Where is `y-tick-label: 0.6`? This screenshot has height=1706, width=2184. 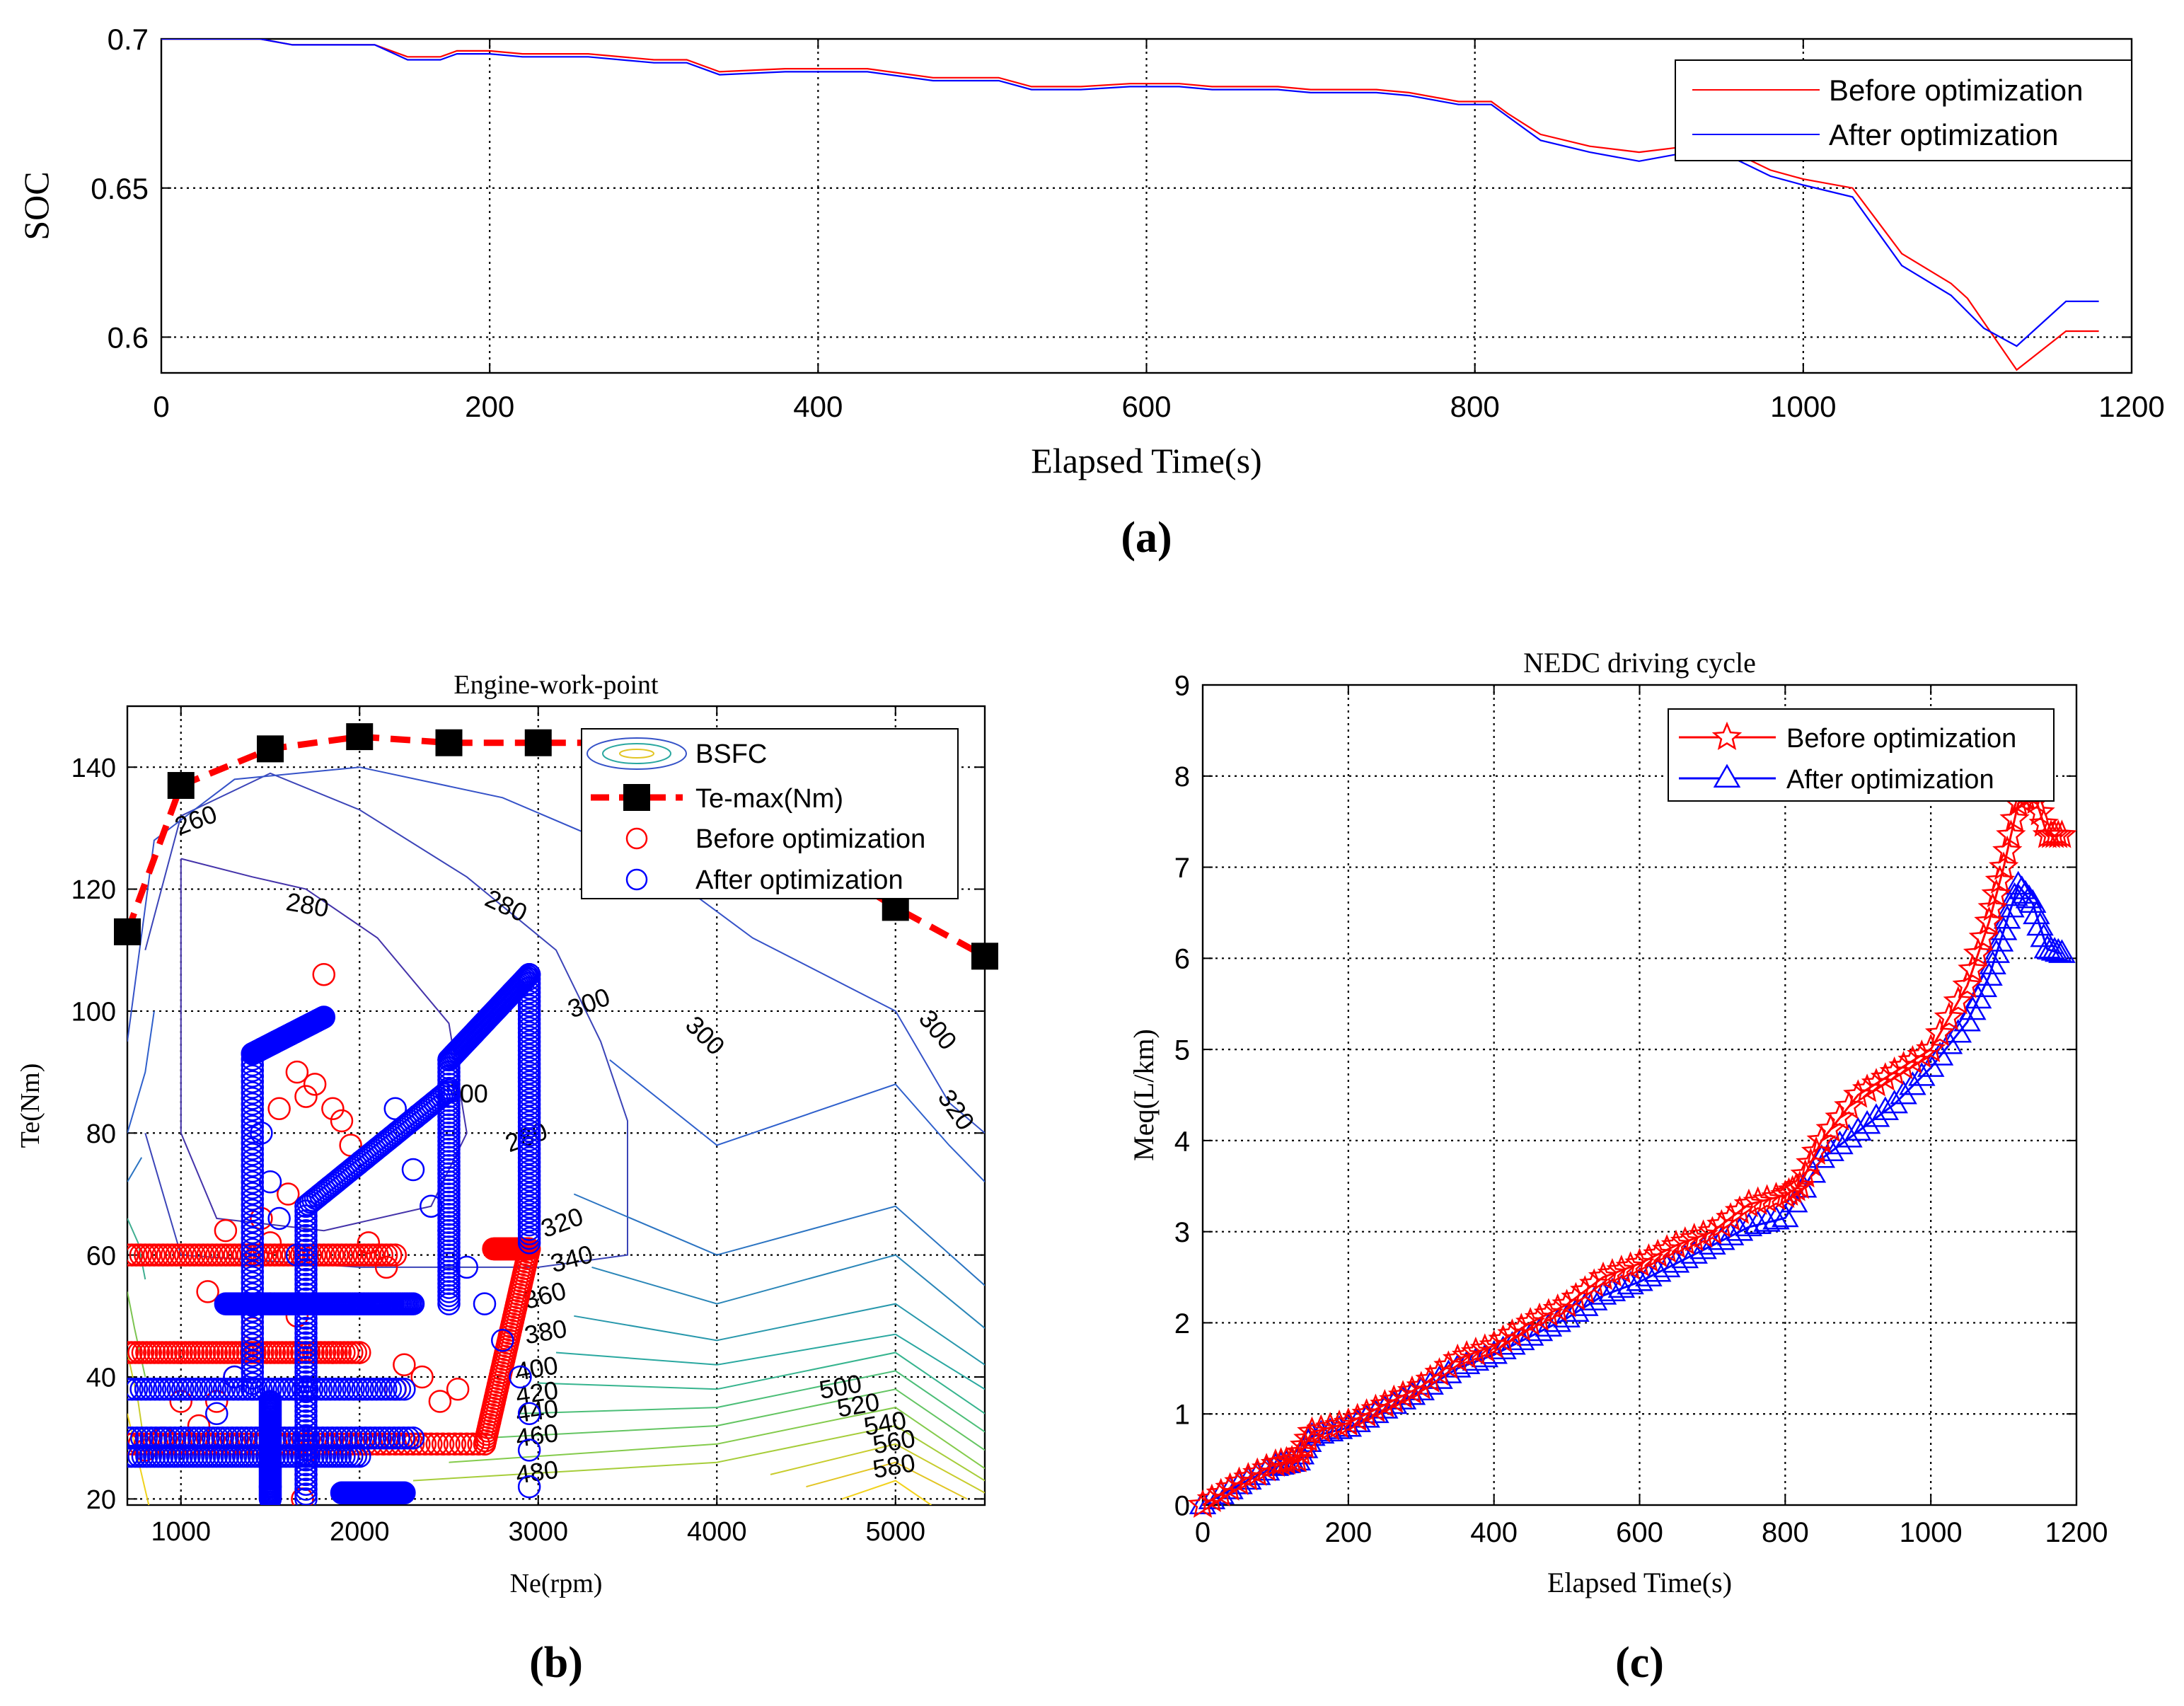 y-tick-label: 0.6 is located at coordinates (128, 338).